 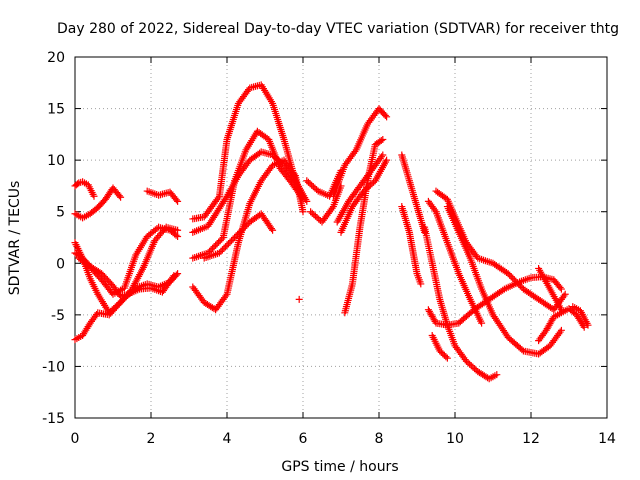 I want to click on y-tick-label: 15, so click(x=56, y=110).